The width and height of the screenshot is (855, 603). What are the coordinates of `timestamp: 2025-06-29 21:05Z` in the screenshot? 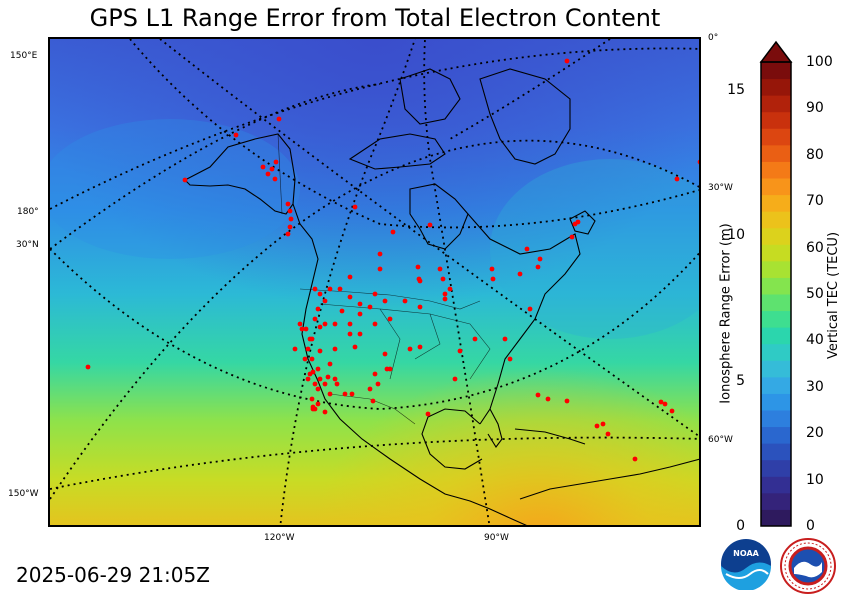 It's located at (113, 575).